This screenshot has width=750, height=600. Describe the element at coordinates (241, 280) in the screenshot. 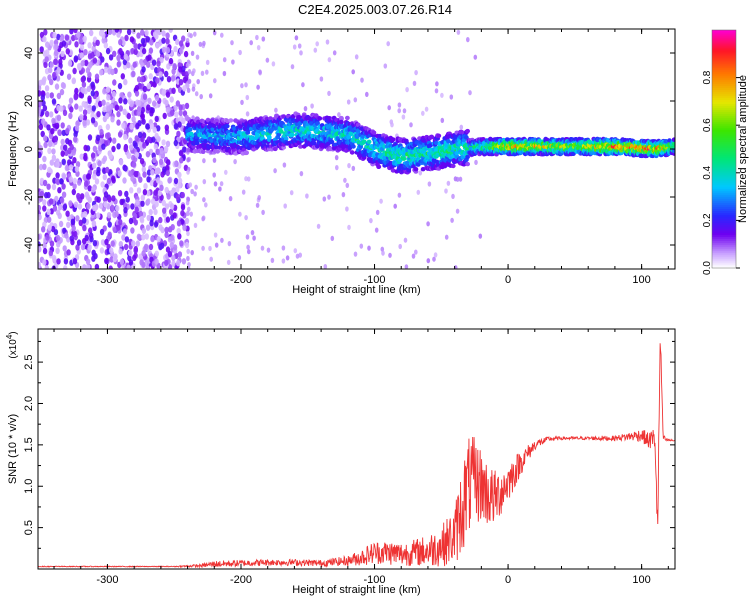

I see `x-tick-label: -200` at that location.